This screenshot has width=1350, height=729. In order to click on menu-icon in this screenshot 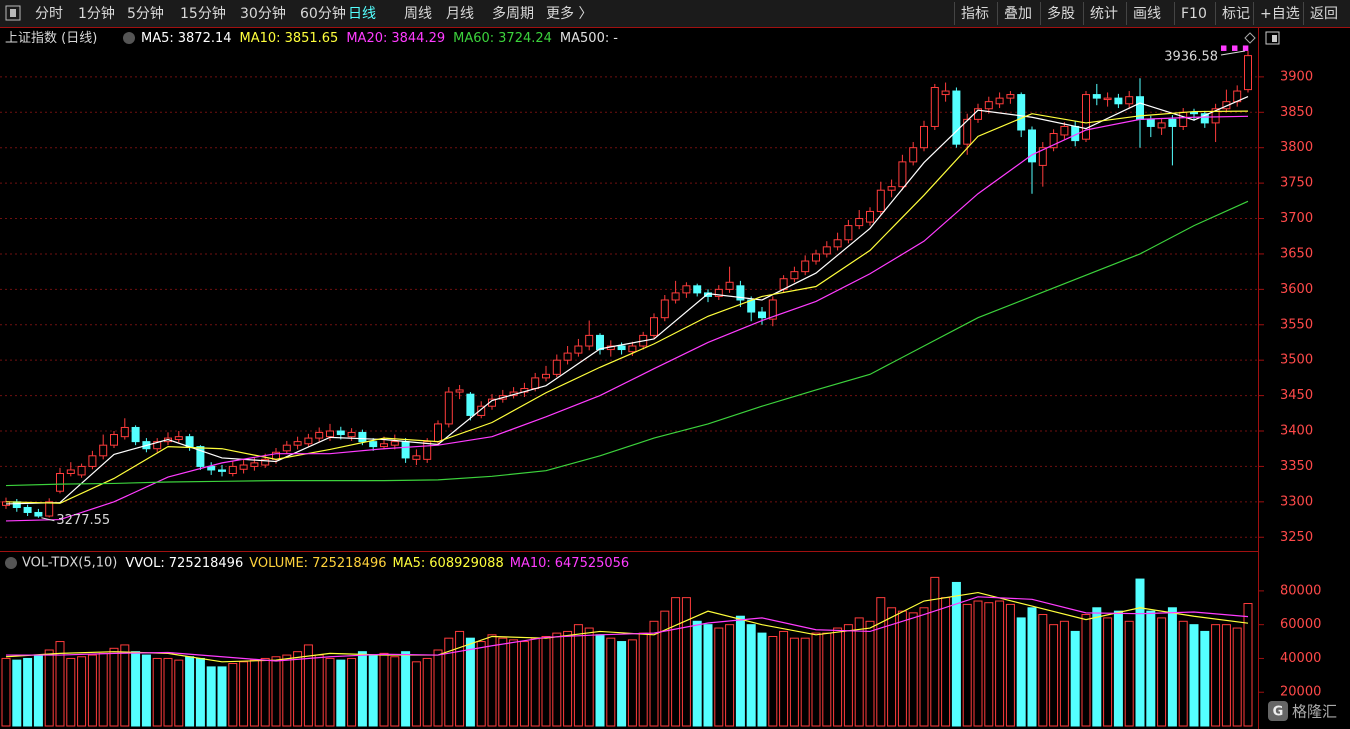, I will do `click(13, 13)`.